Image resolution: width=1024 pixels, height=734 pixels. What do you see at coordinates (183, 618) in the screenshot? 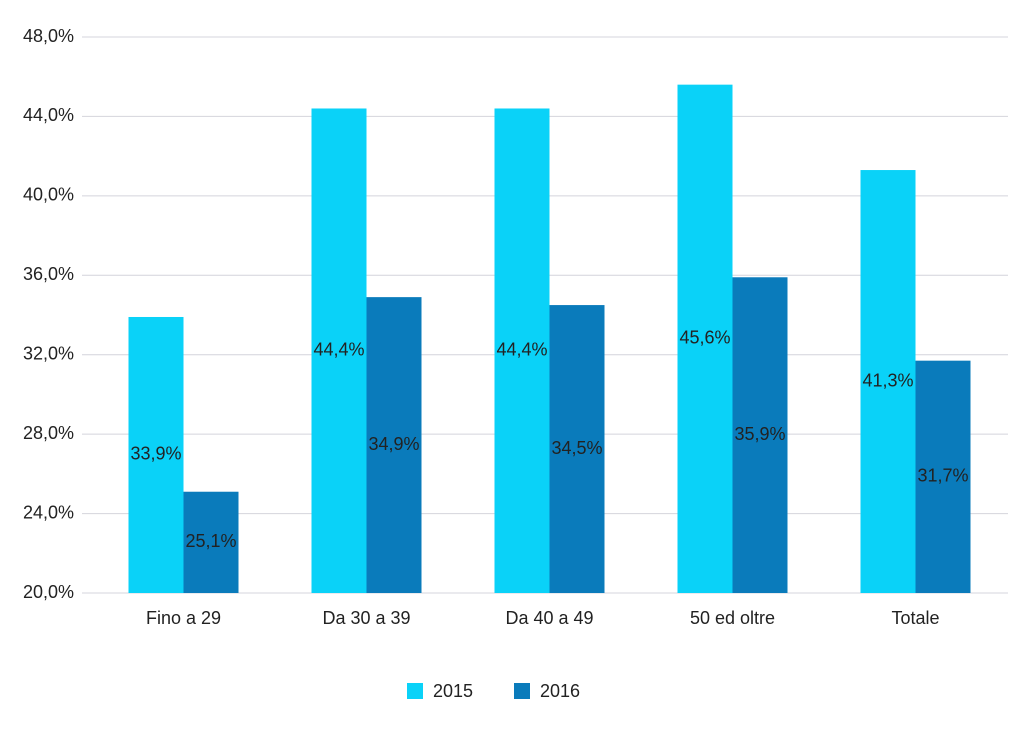
I see `x-tick-label: Fino a 29` at bounding box center [183, 618].